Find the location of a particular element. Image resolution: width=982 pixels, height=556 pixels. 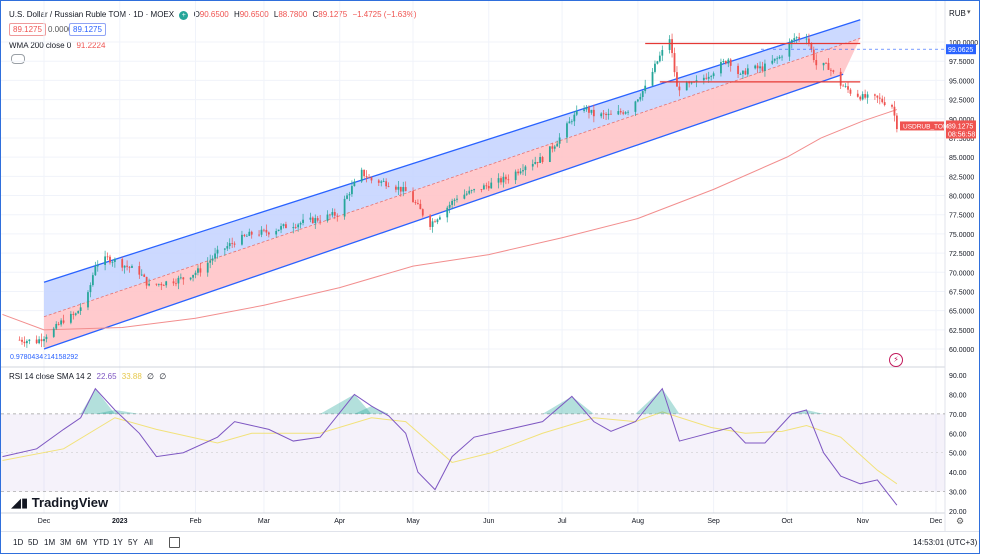

wma-label: WMA 200 close 0 is located at coordinates (40, 45).